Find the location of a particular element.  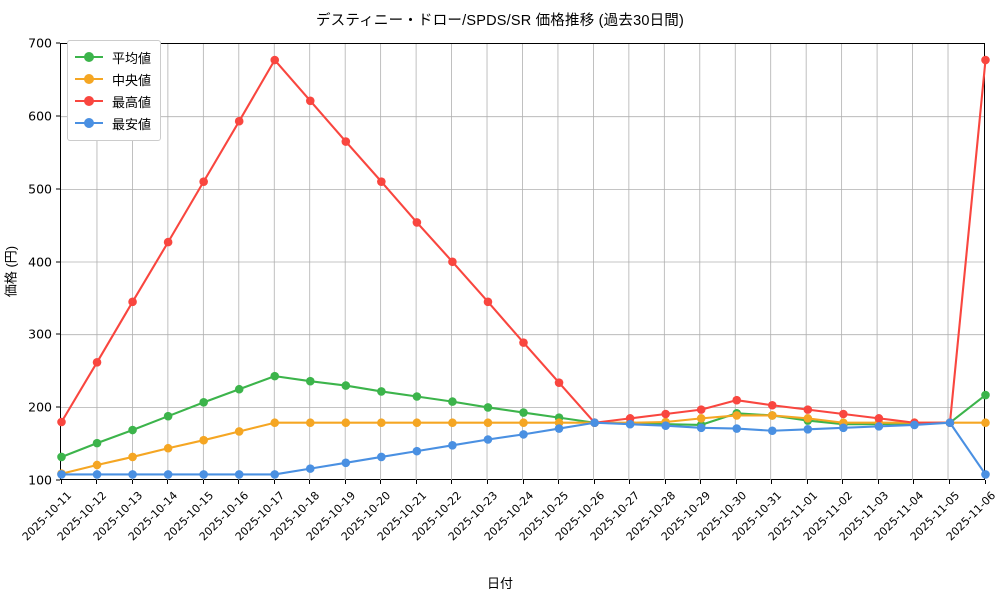

y-axis-tick-label: 700 is located at coordinates (40, 43).